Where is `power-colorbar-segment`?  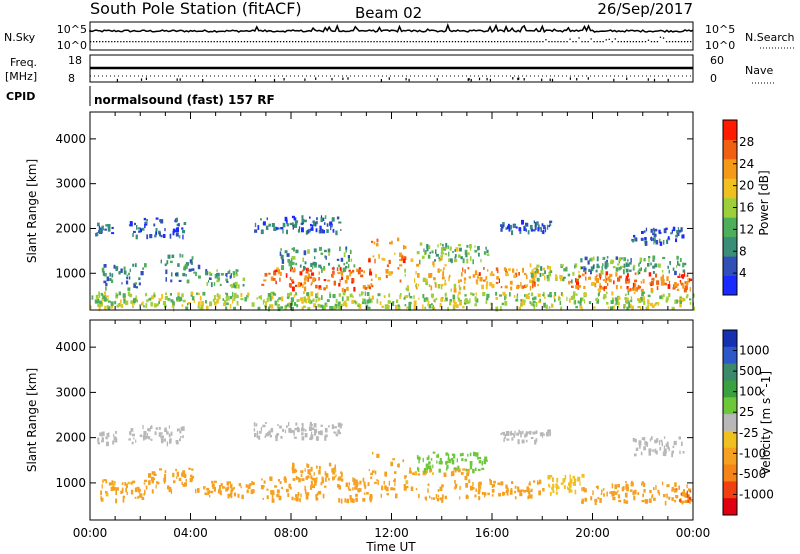
power-colorbar-segment is located at coordinates (730, 266).